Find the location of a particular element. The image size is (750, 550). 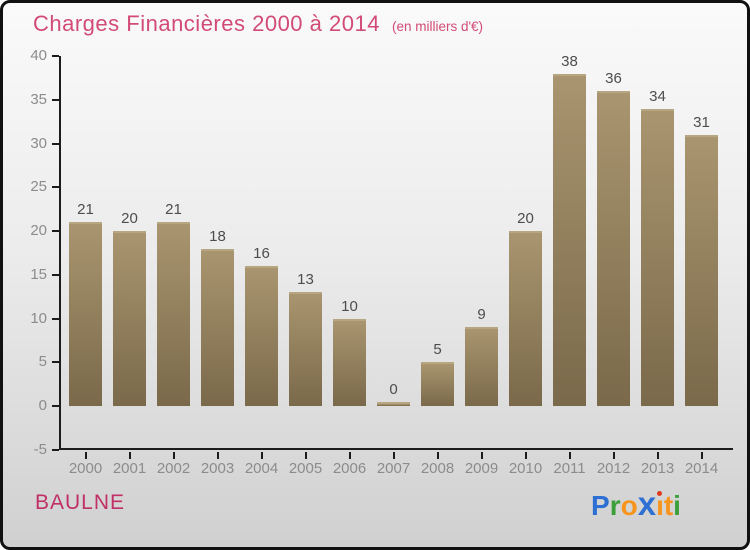

bar-2014 is located at coordinates (701, 270).